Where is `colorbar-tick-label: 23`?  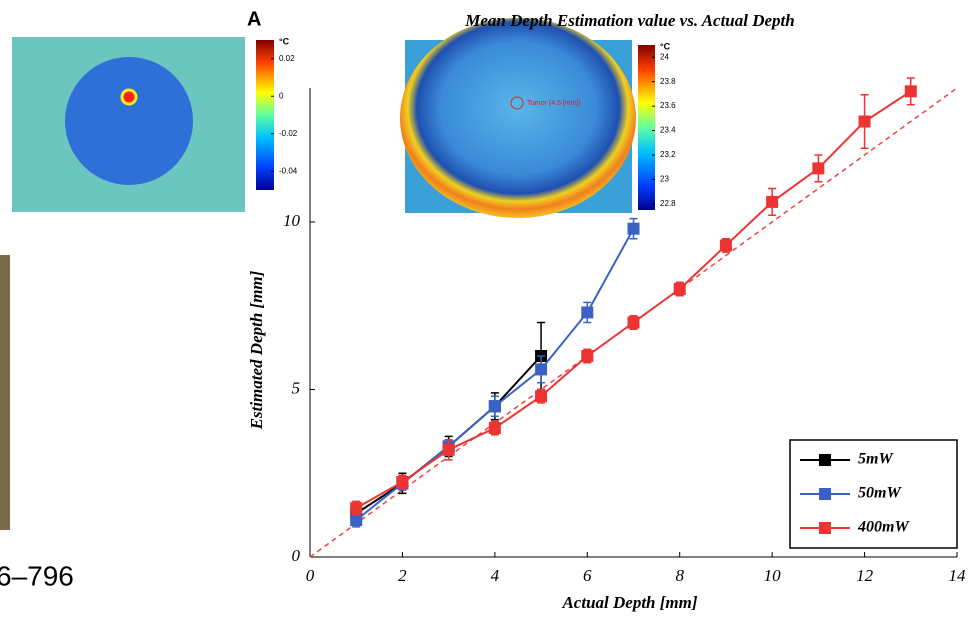
colorbar-tick-label: 23 is located at coordinates (664, 179).